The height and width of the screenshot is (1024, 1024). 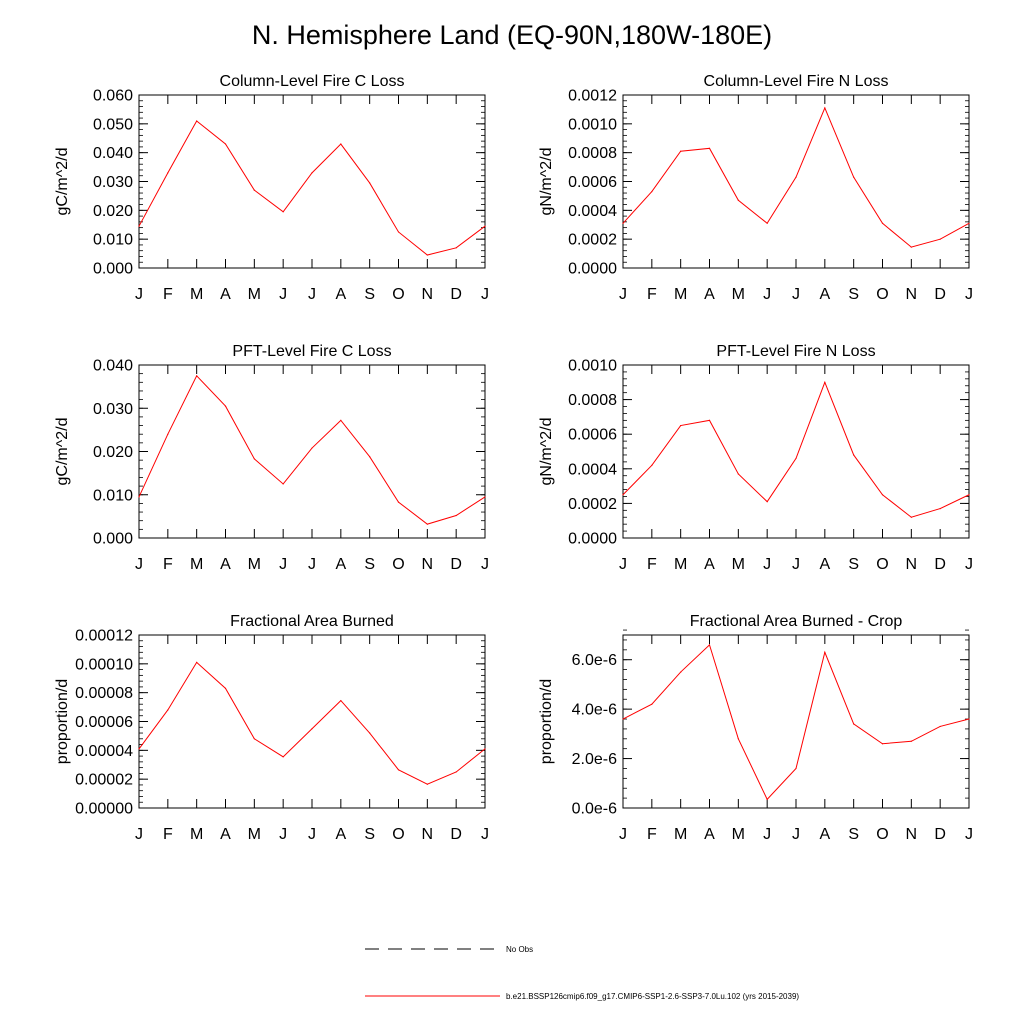 What do you see at coordinates (104, 664) in the screenshot?
I see `y-tick-label: 0.00010` at bounding box center [104, 664].